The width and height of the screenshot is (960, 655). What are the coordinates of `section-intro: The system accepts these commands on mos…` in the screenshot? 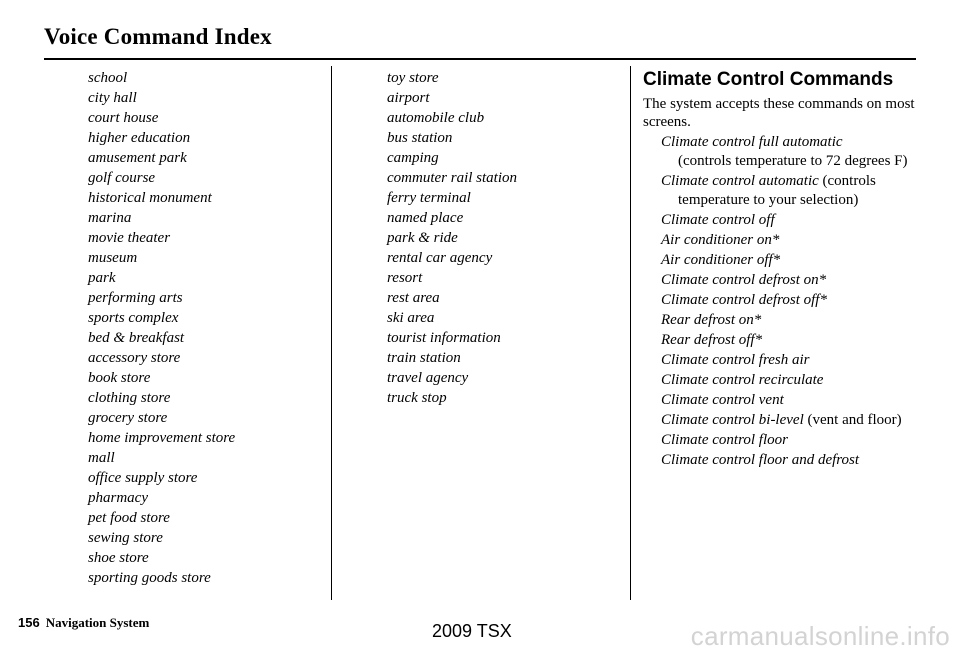 It's located at (779, 113).